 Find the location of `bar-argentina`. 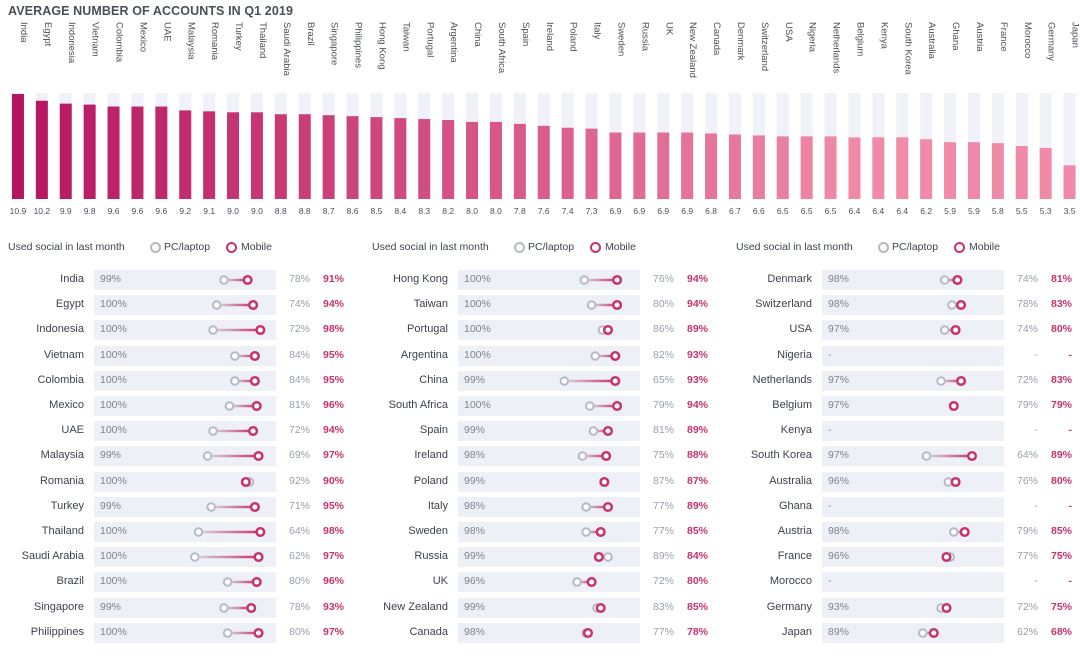

bar-argentina is located at coordinates (448, 159).